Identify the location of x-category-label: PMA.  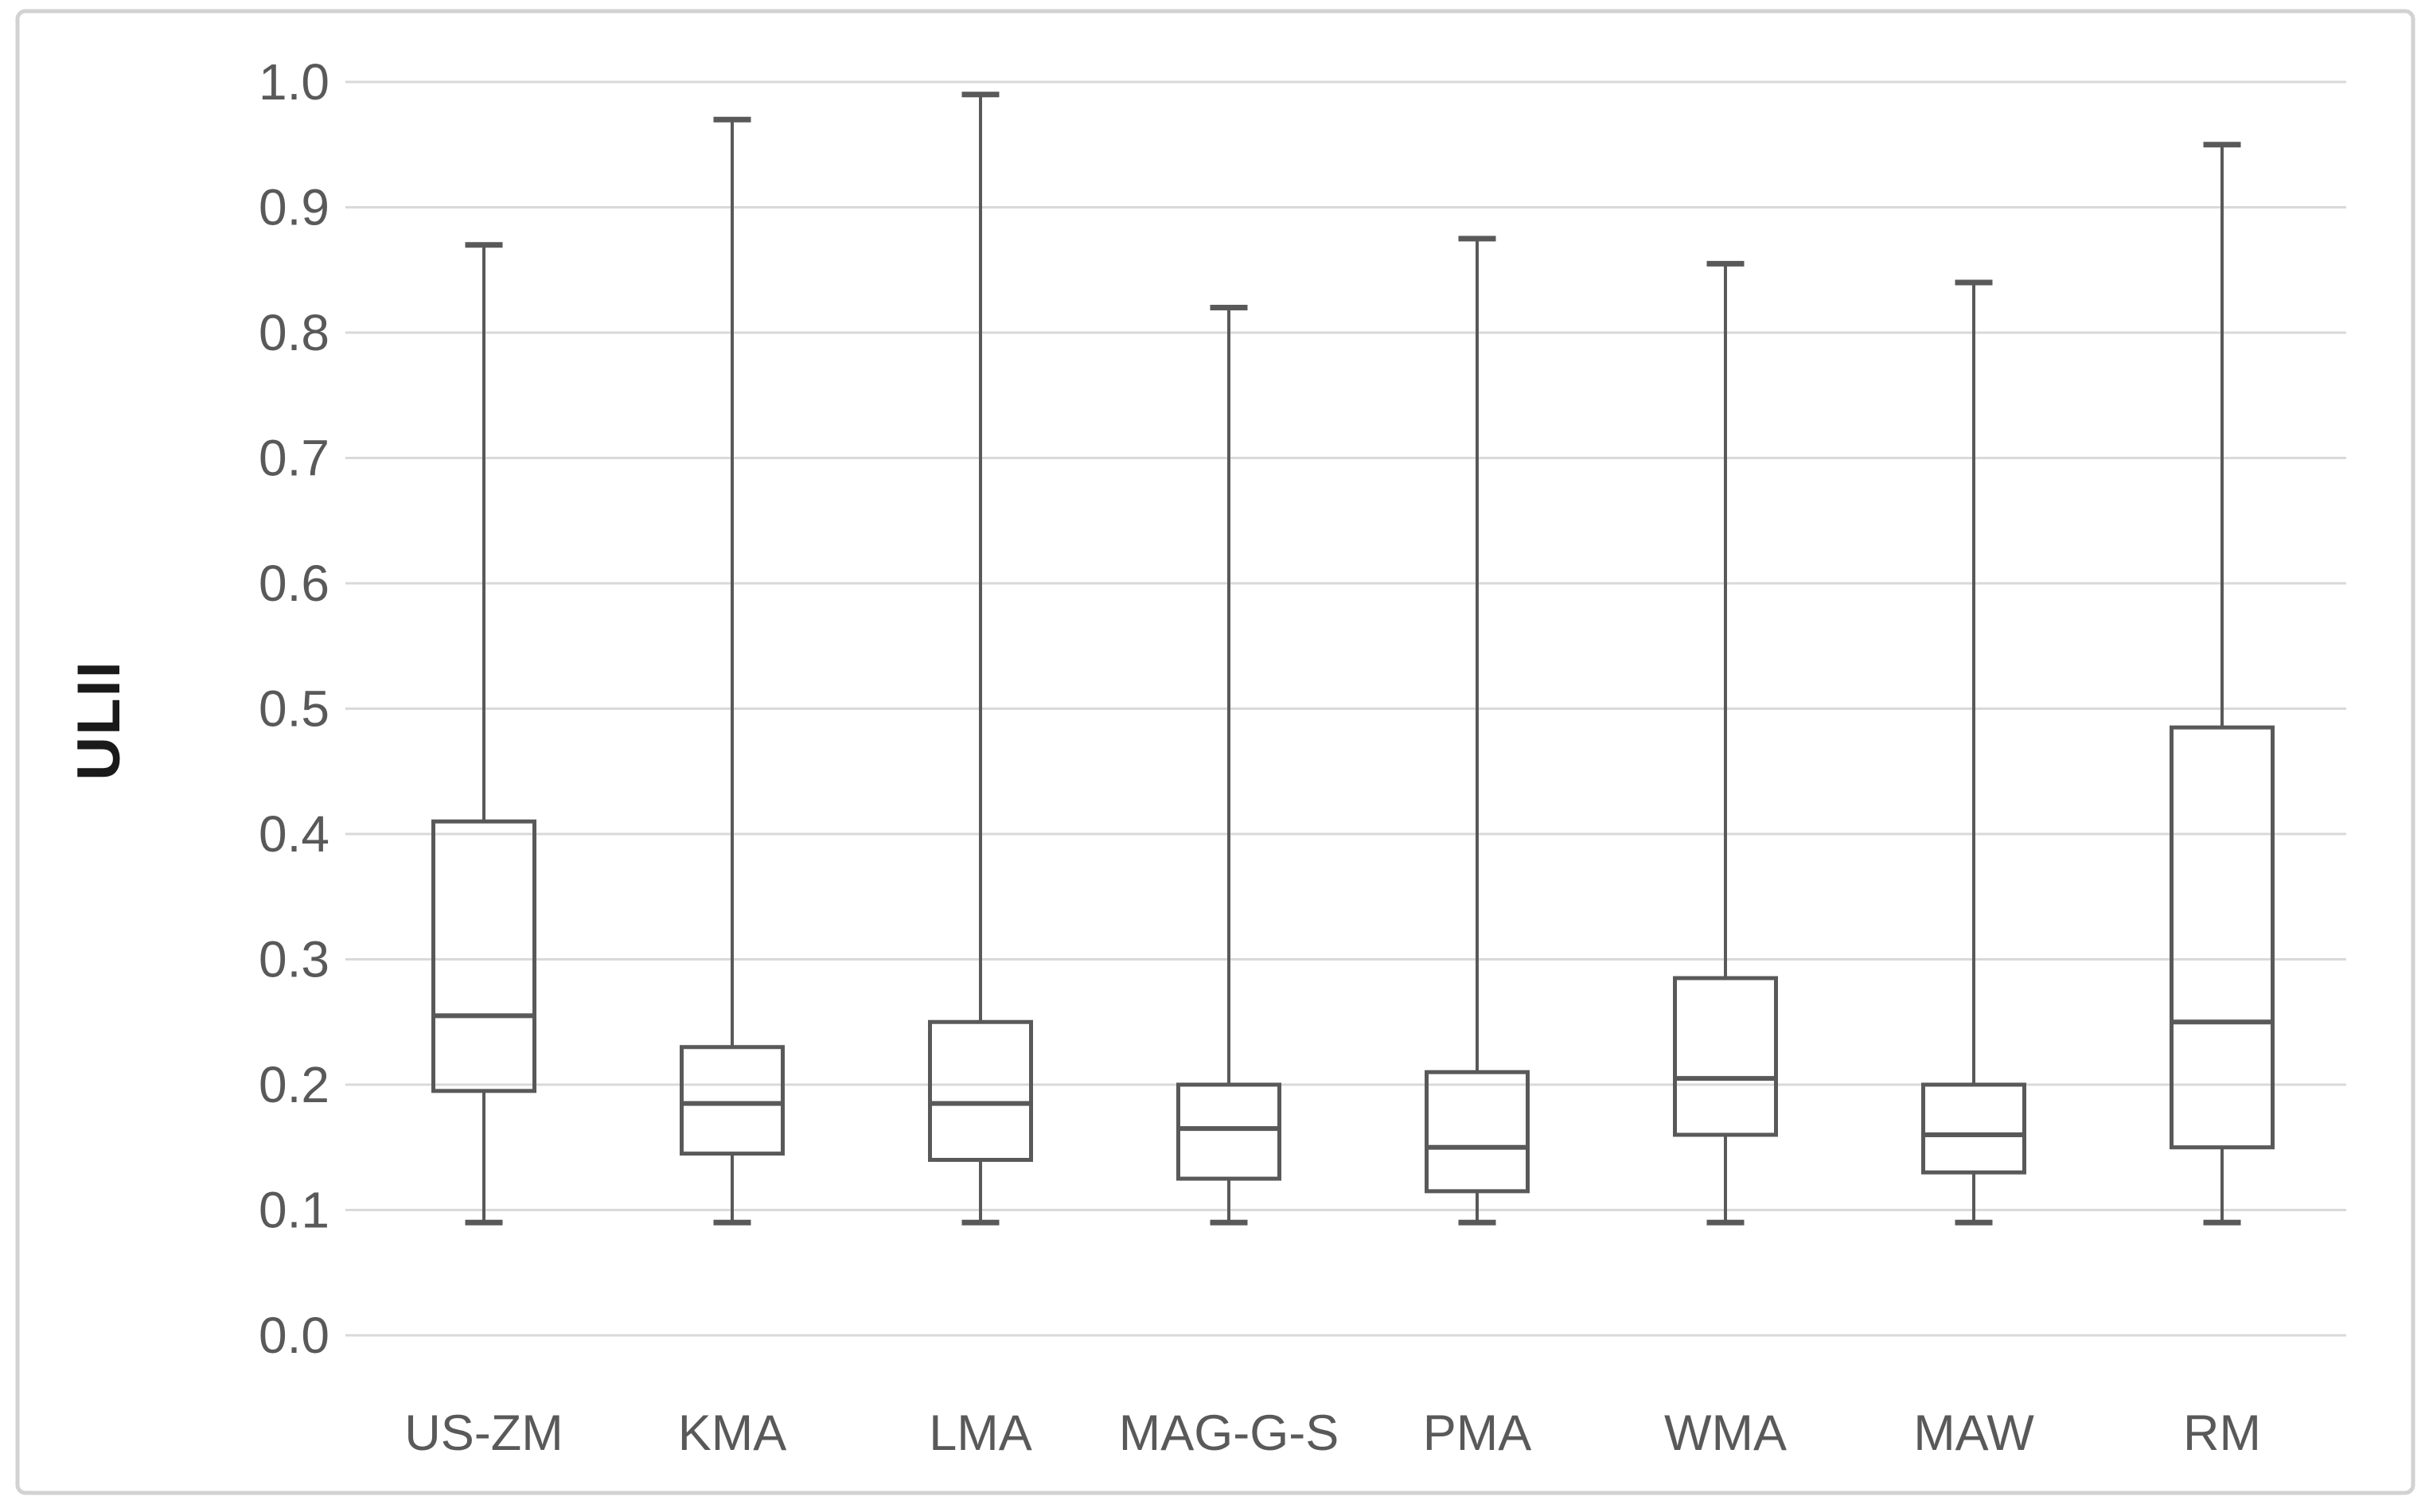
(1477, 1433).